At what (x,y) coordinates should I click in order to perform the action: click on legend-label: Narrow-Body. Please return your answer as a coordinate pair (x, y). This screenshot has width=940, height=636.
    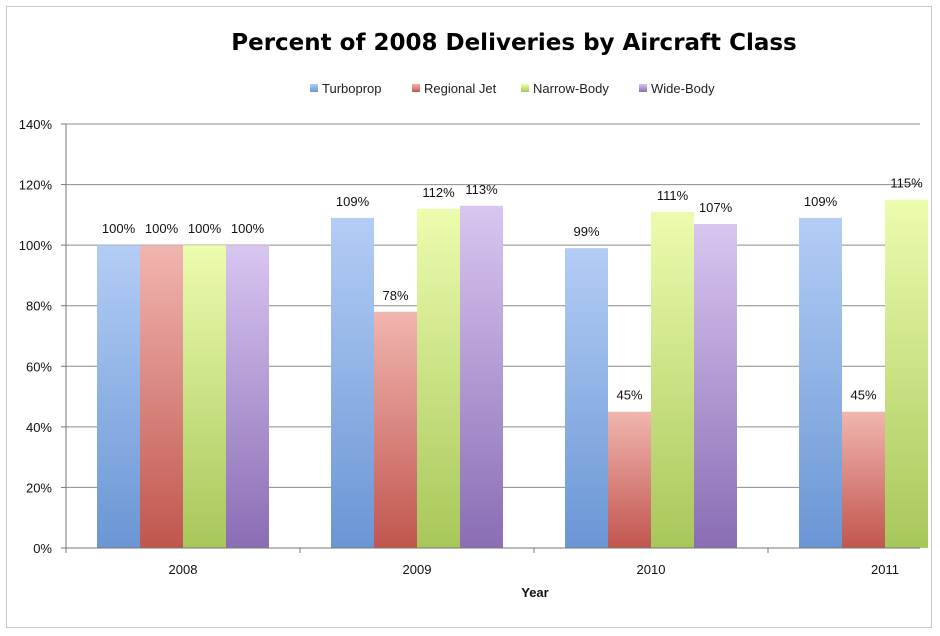
    Looking at the image, I should click on (571, 88).